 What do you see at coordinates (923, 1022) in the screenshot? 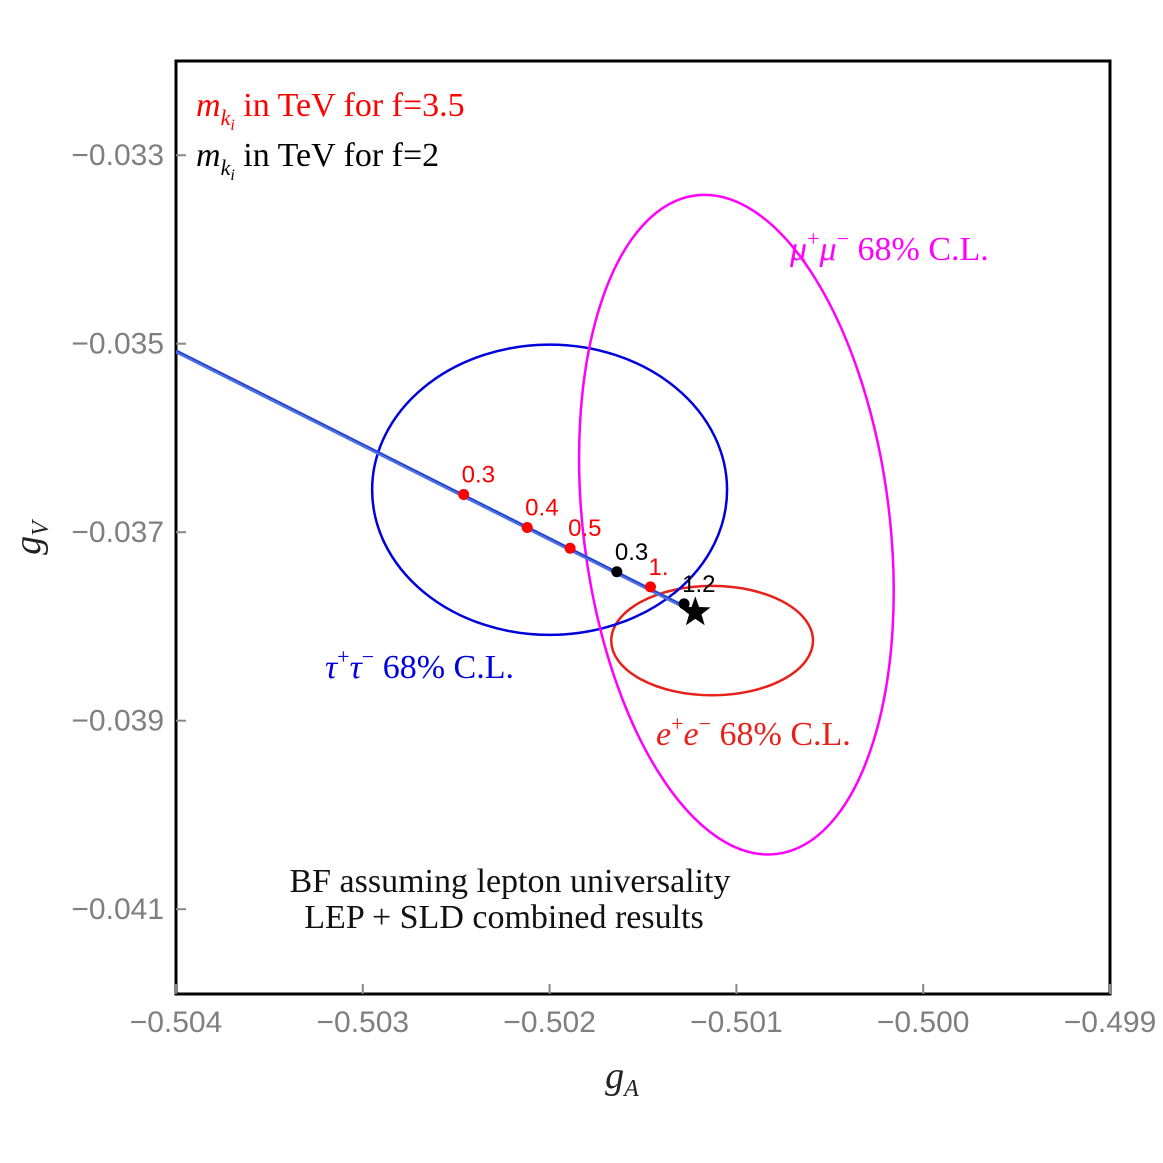
I see `x-tick-label: −0.500` at bounding box center [923, 1022].